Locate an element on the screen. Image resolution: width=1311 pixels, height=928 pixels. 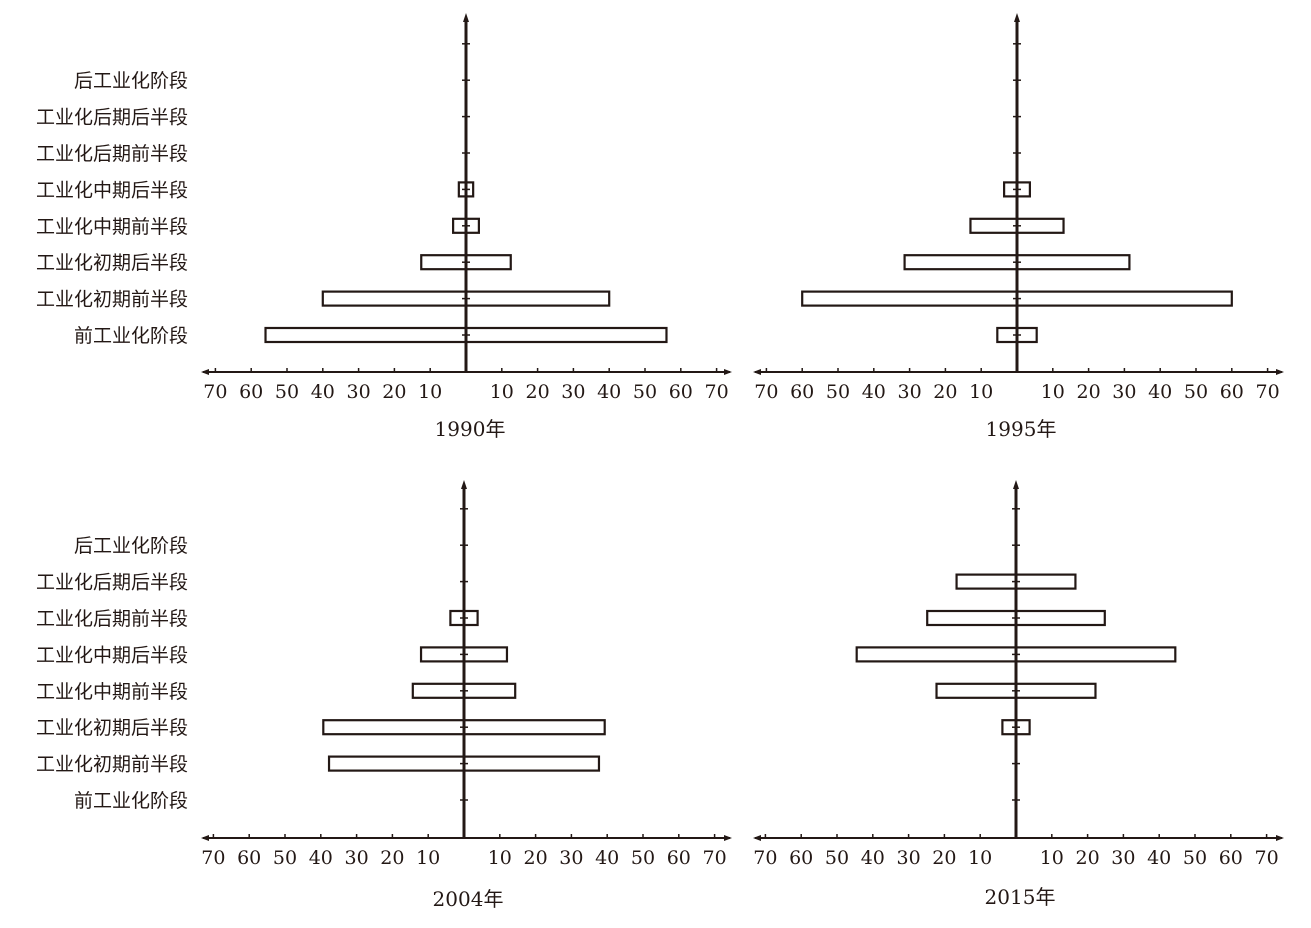
category-label: 前工业化阶段 is located at coordinates (131, 801).